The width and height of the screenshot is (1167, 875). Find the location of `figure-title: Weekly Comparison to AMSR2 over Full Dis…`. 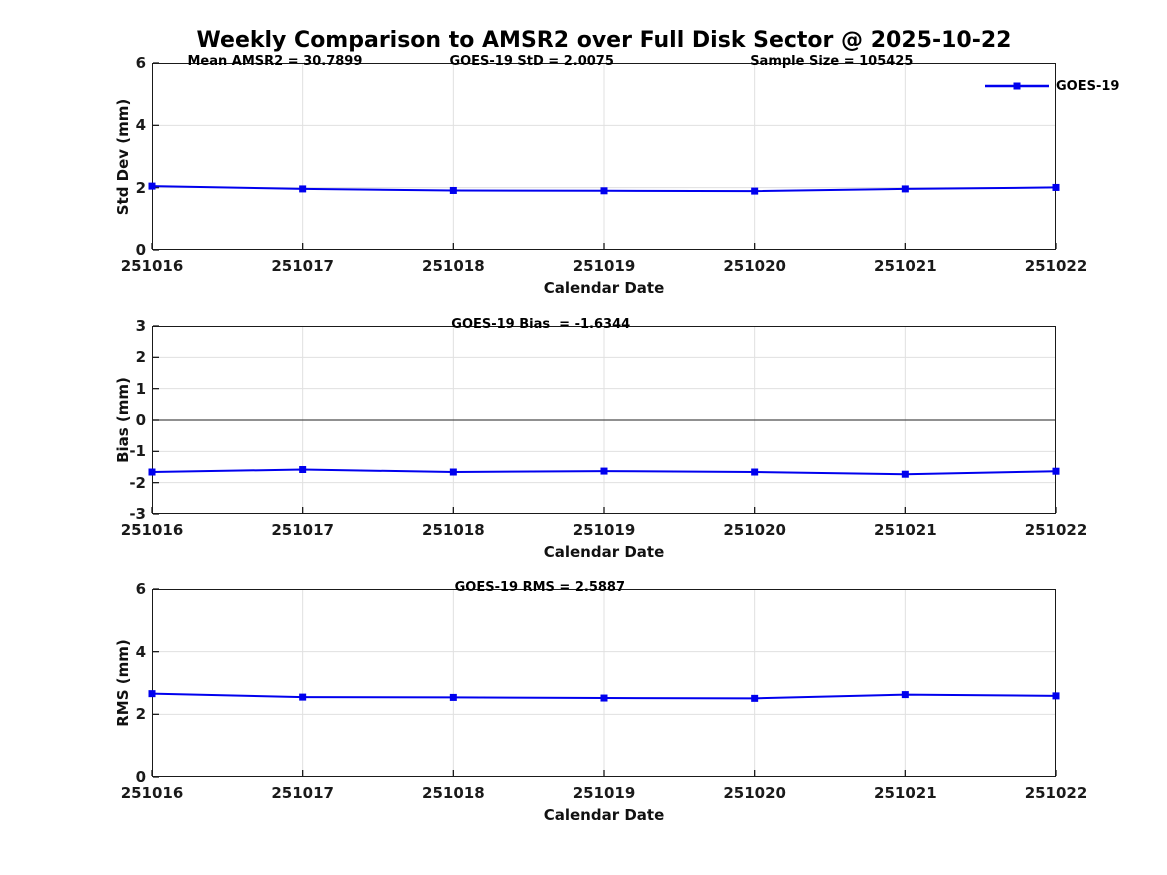

figure-title: Weekly Comparison to AMSR2 over Full Dis… is located at coordinates (604, 40).